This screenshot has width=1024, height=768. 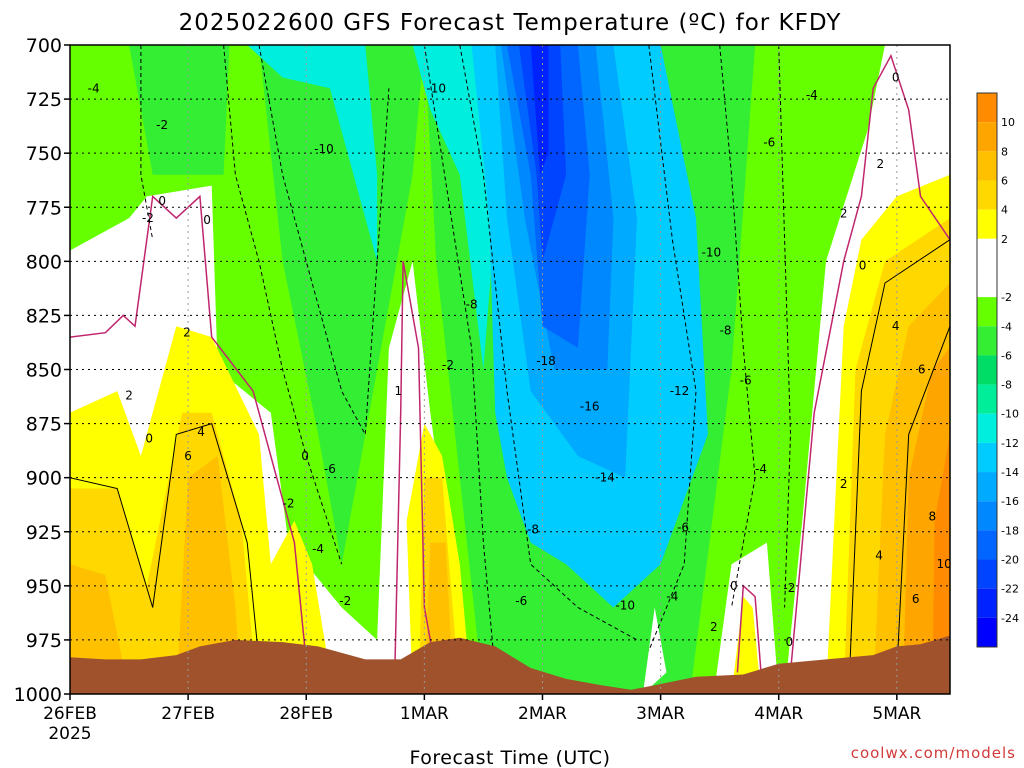 What do you see at coordinates (932, 517) in the screenshot?
I see `contour-label: 8` at bounding box center [932, 517].